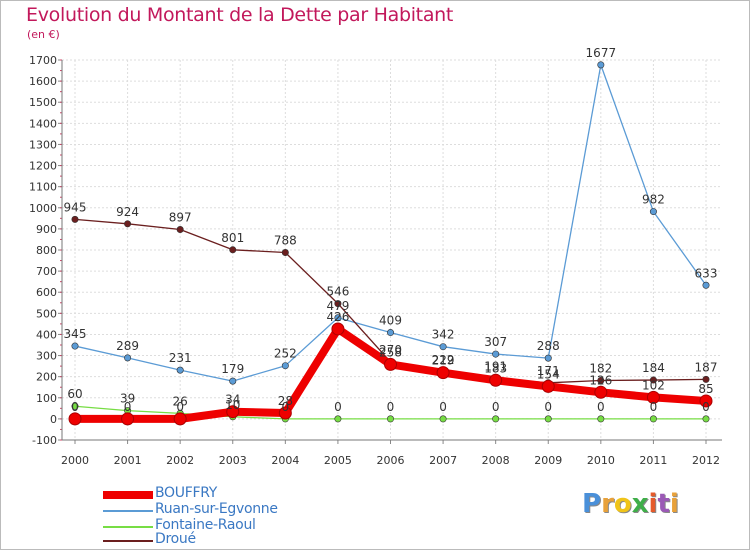  I want to click on y-tick-label: 400, so click(46, 334).